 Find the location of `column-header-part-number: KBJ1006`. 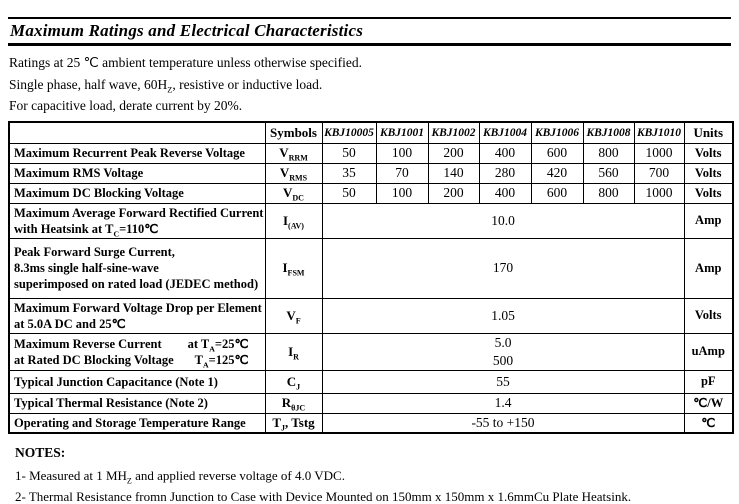

column-header-part-number: KBJ1006 is located at coordinates (557, 132).